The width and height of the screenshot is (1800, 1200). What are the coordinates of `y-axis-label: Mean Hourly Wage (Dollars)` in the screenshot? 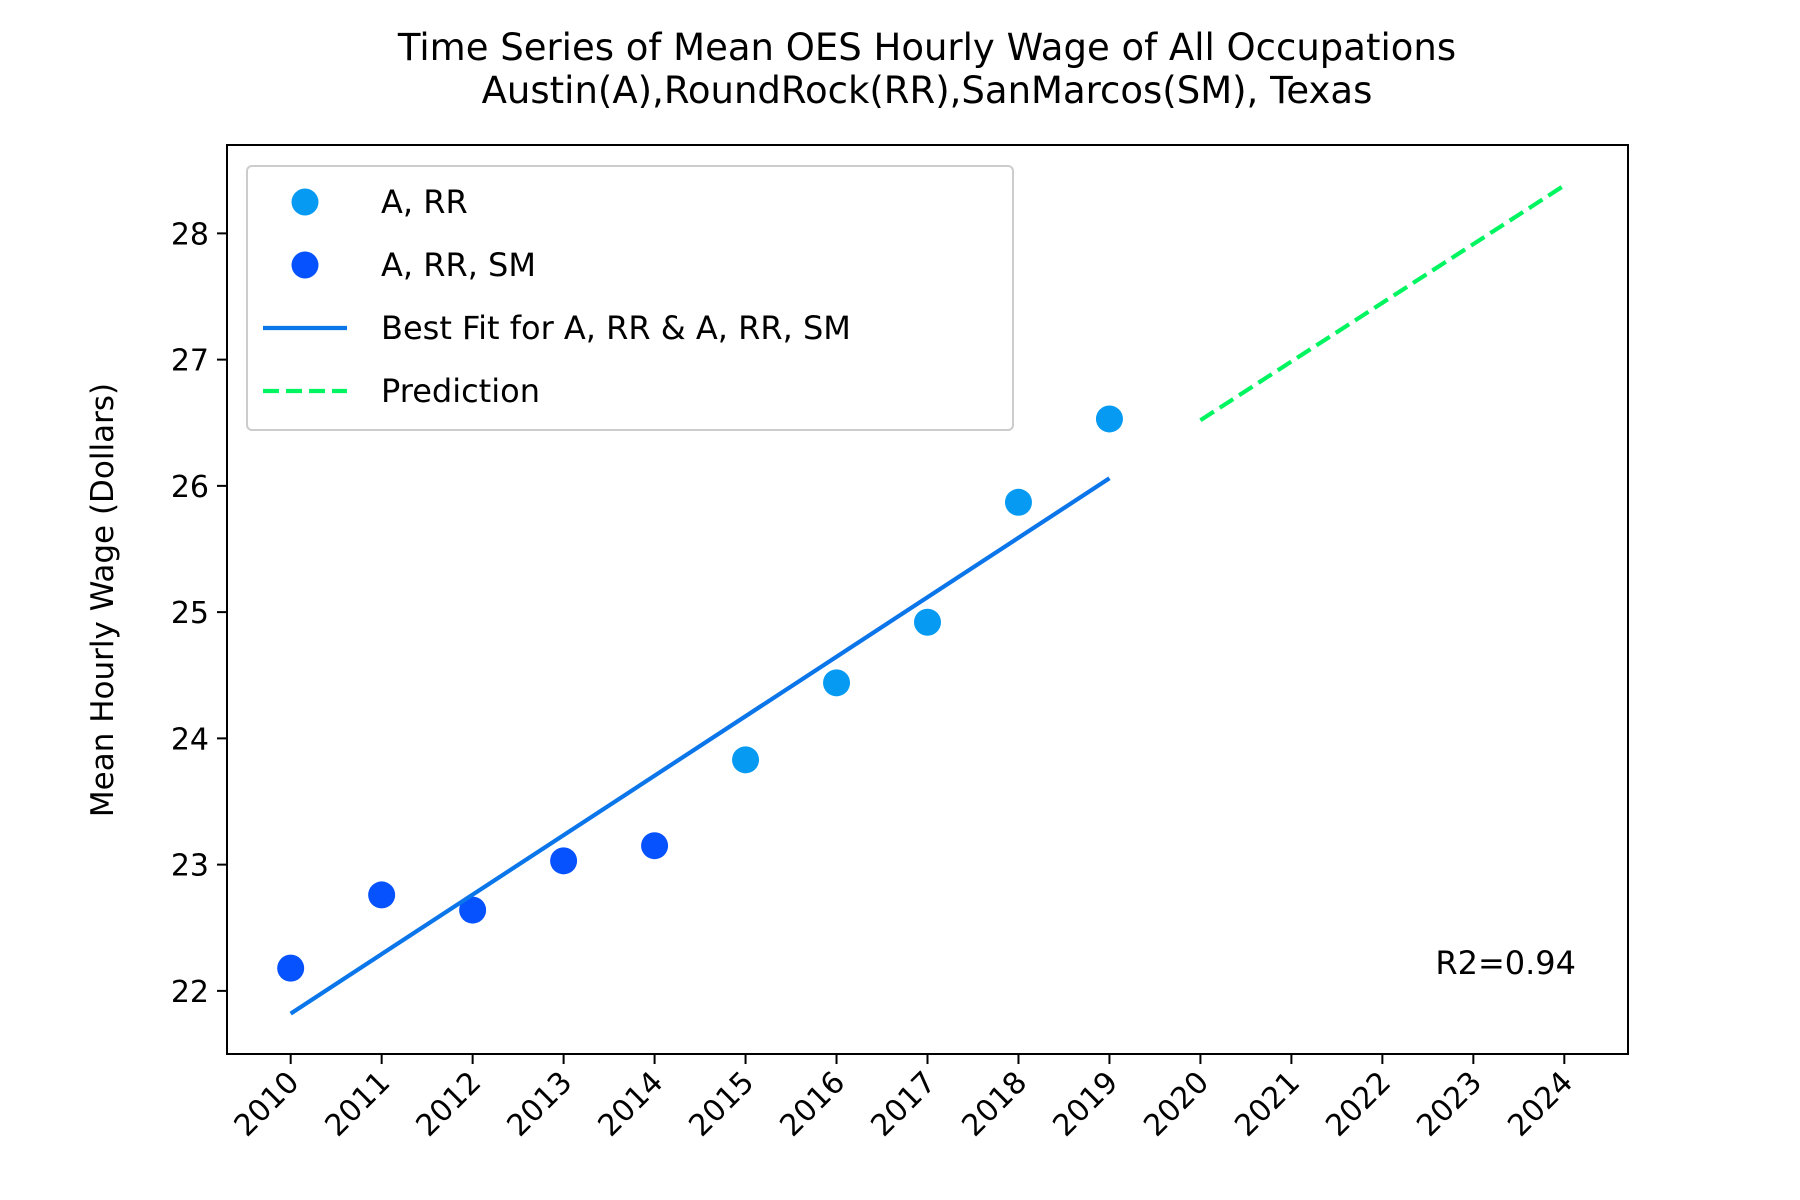 It's located at (103, 600).